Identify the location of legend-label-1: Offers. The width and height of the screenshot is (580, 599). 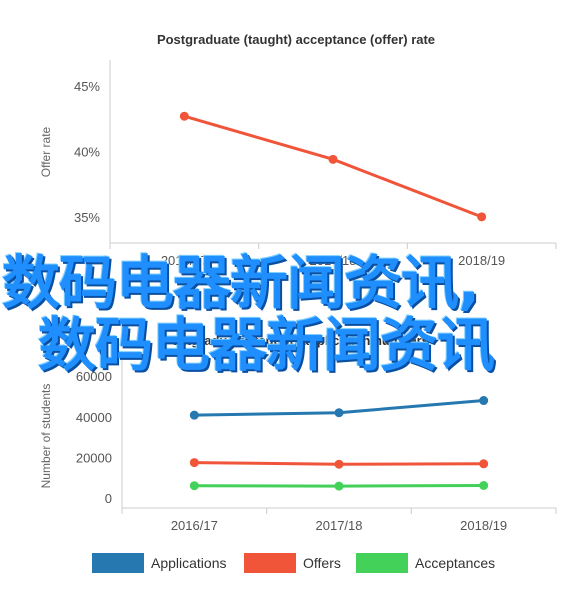
(322, 563).